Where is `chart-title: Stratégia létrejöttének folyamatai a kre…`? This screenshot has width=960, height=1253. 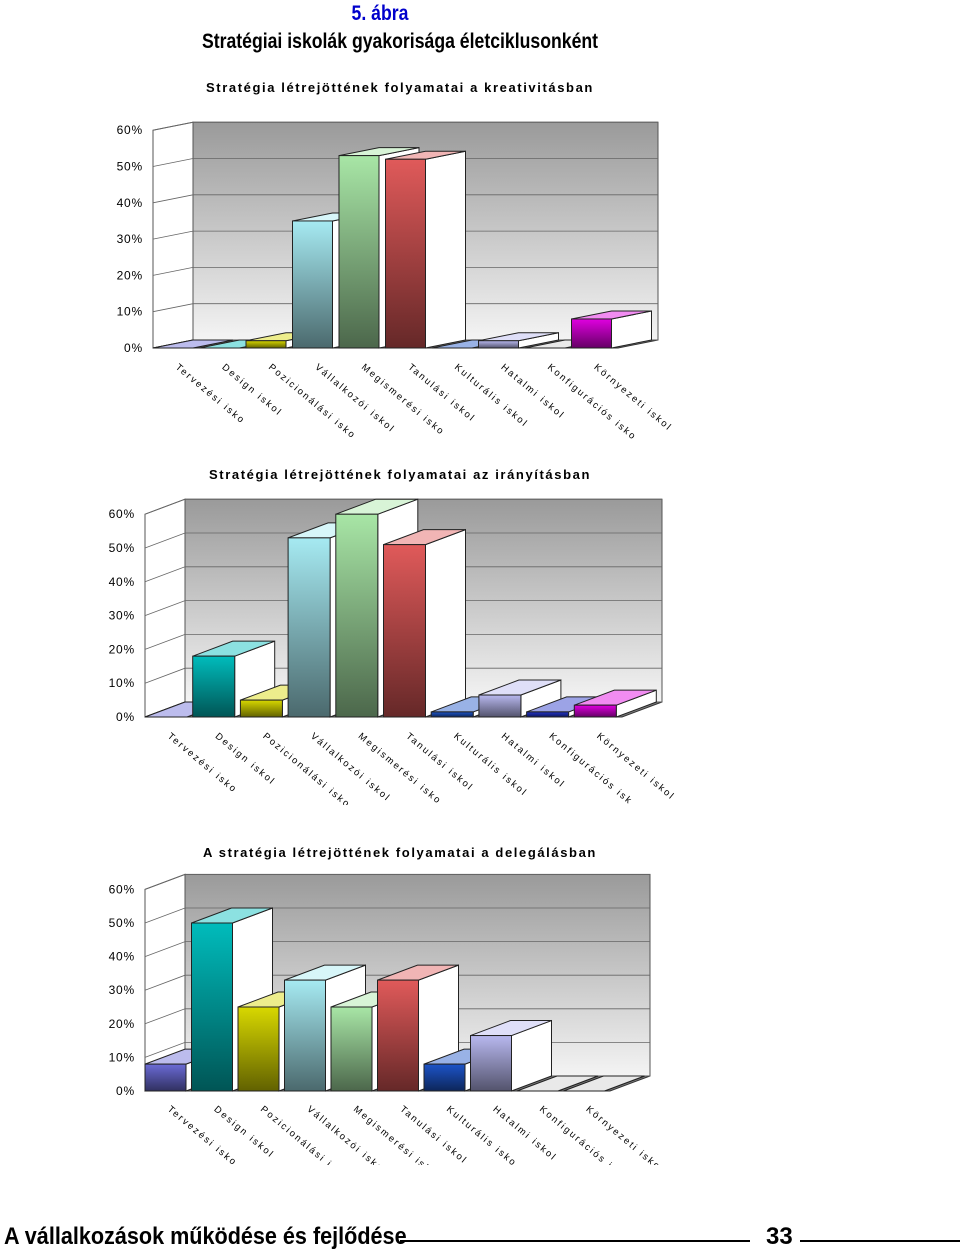 chart-title: Stratégia létrejöttének folyamatai a kre… is located at coordinates (400, 87).